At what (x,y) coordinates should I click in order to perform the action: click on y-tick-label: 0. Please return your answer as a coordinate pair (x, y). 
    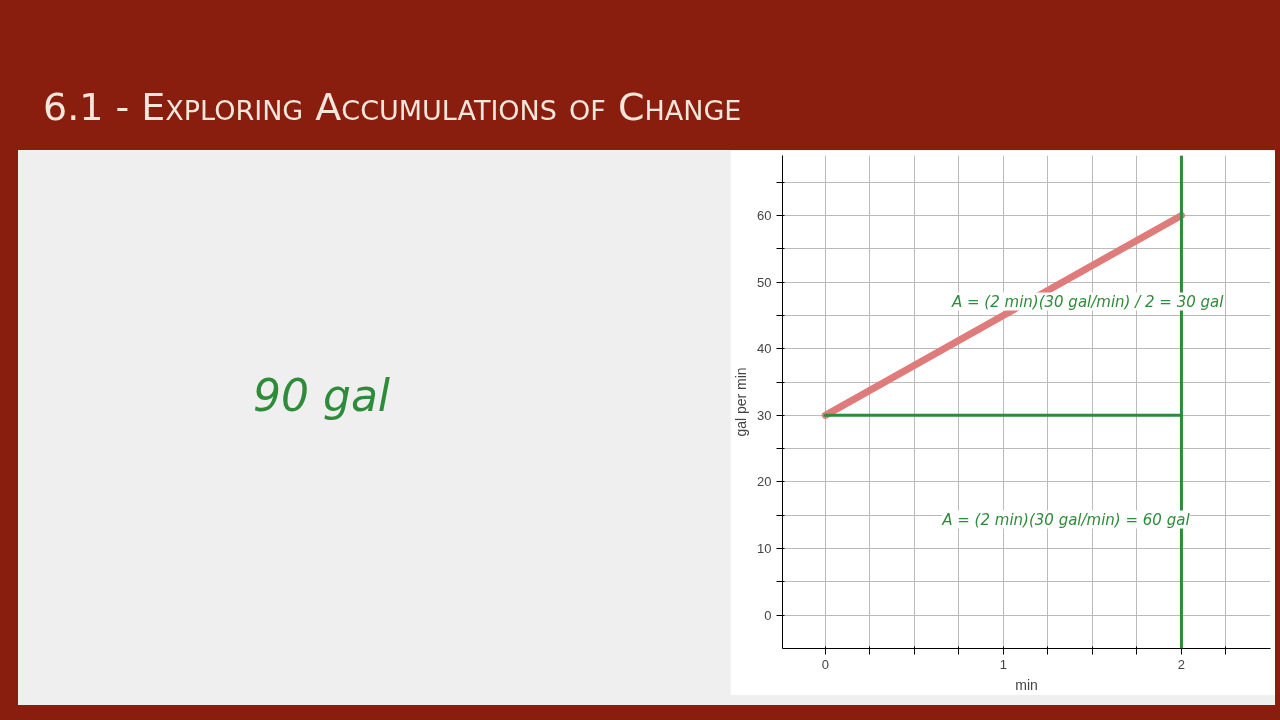
    Looking at the image, I should click on (768, 615).